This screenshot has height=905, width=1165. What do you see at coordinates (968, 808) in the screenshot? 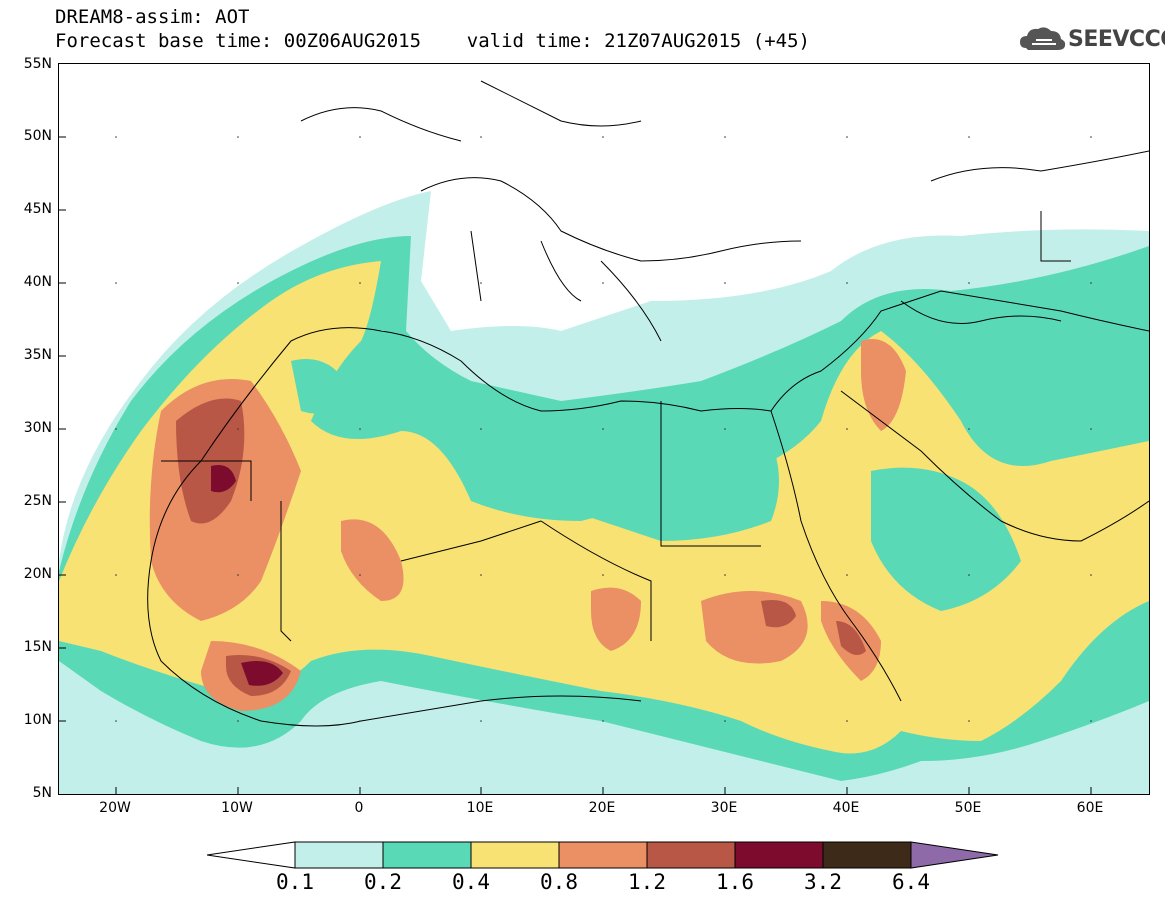
I see `lon-label-50e: 50E` at bounding box center [968, 808].